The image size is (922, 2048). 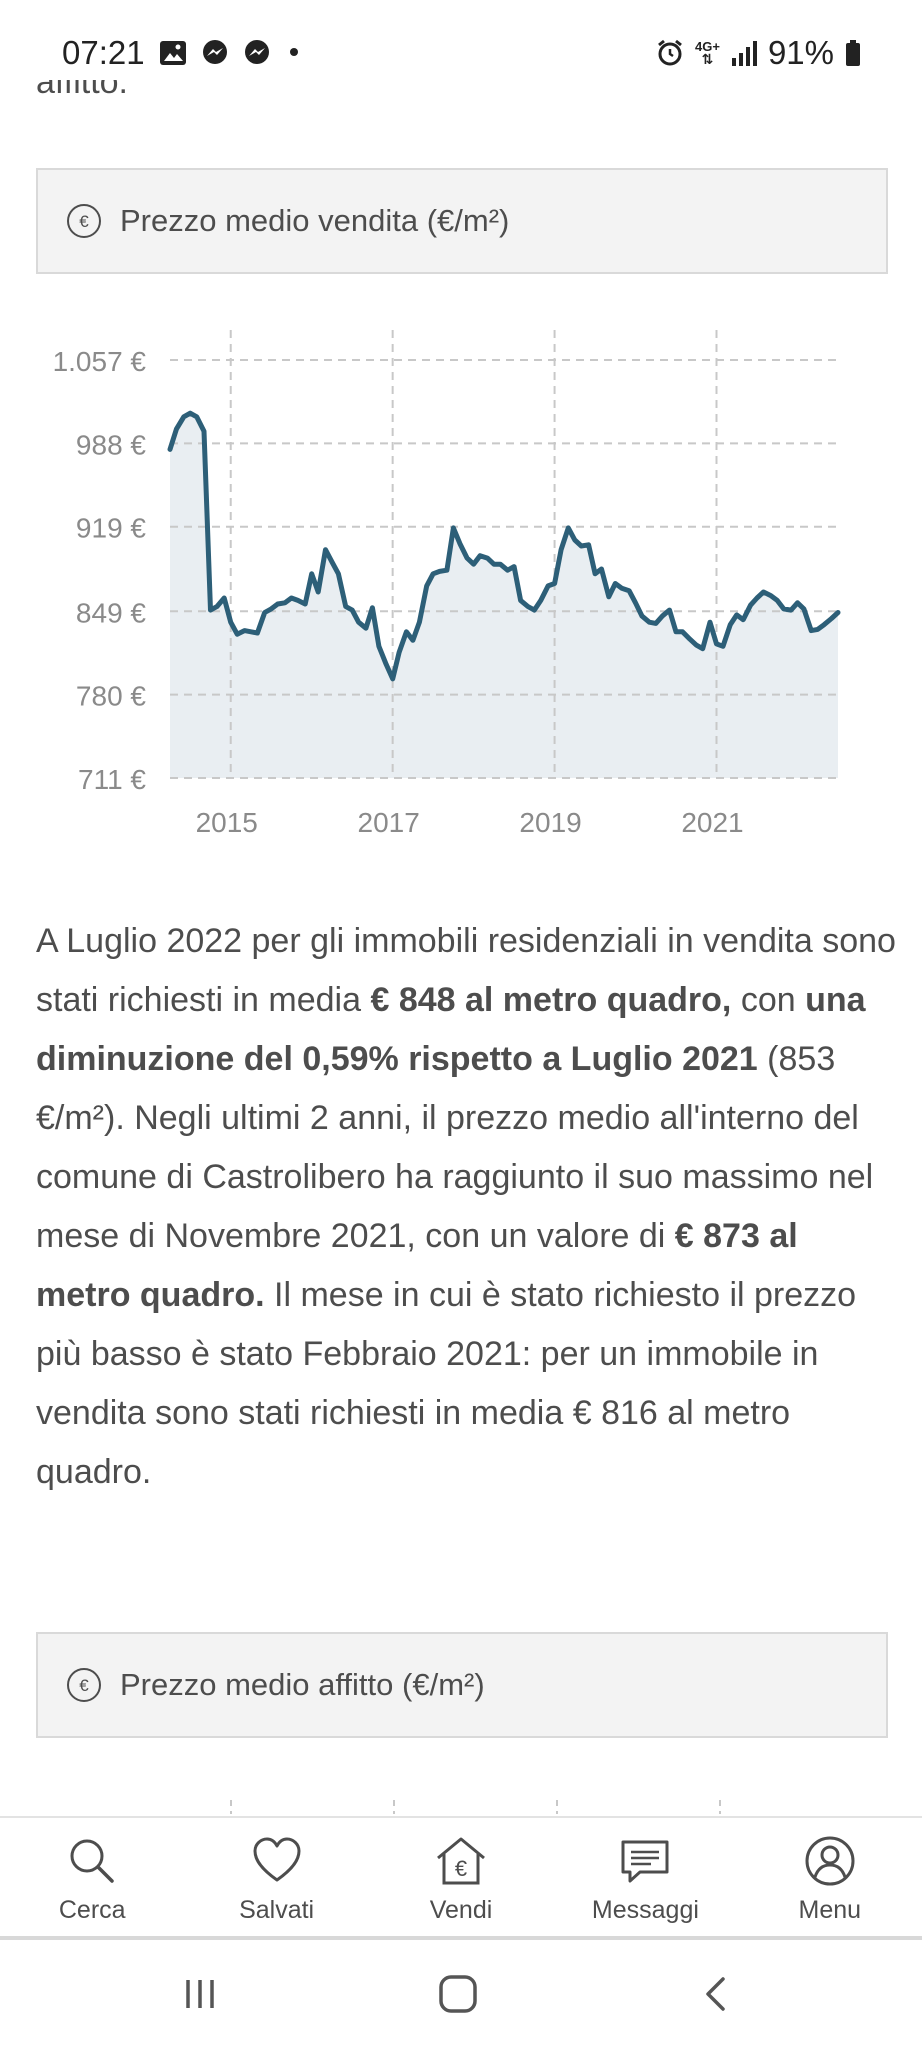 I want to click on next-chart-grid-hint, so click(x=475, y=1807).